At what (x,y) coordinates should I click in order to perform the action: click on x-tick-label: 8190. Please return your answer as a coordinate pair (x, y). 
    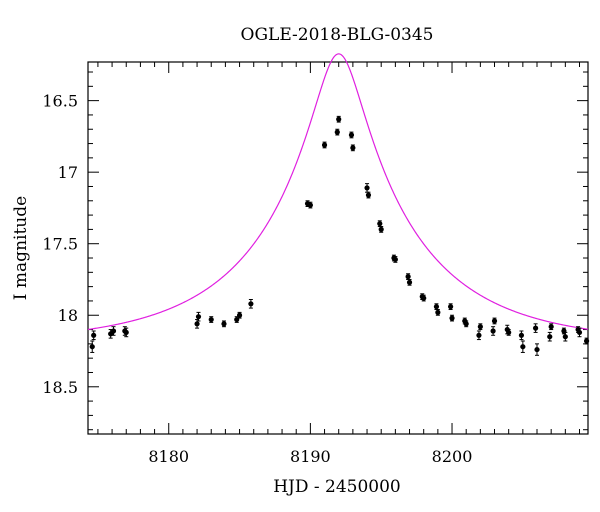
    Looking at the image, I should click on (310, 456).